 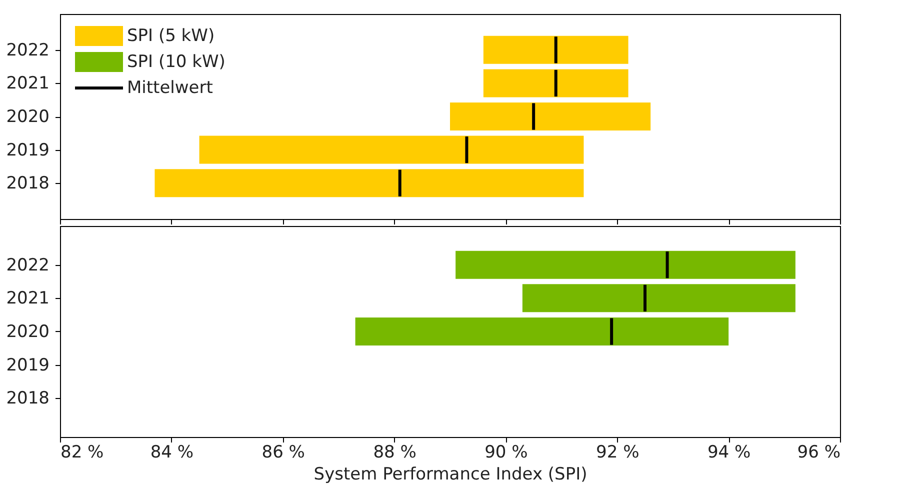 What do you see at coordinates (729, 452) in the screenshot?
I see `x-tick-label: 94 %` at bounding box center [729, 452].